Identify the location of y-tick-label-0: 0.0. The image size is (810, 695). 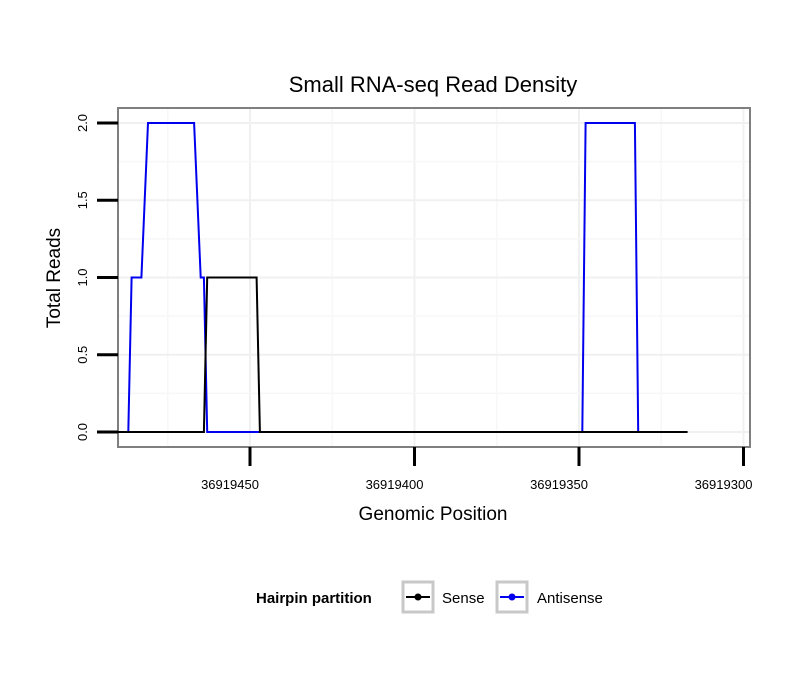
(82, 432).